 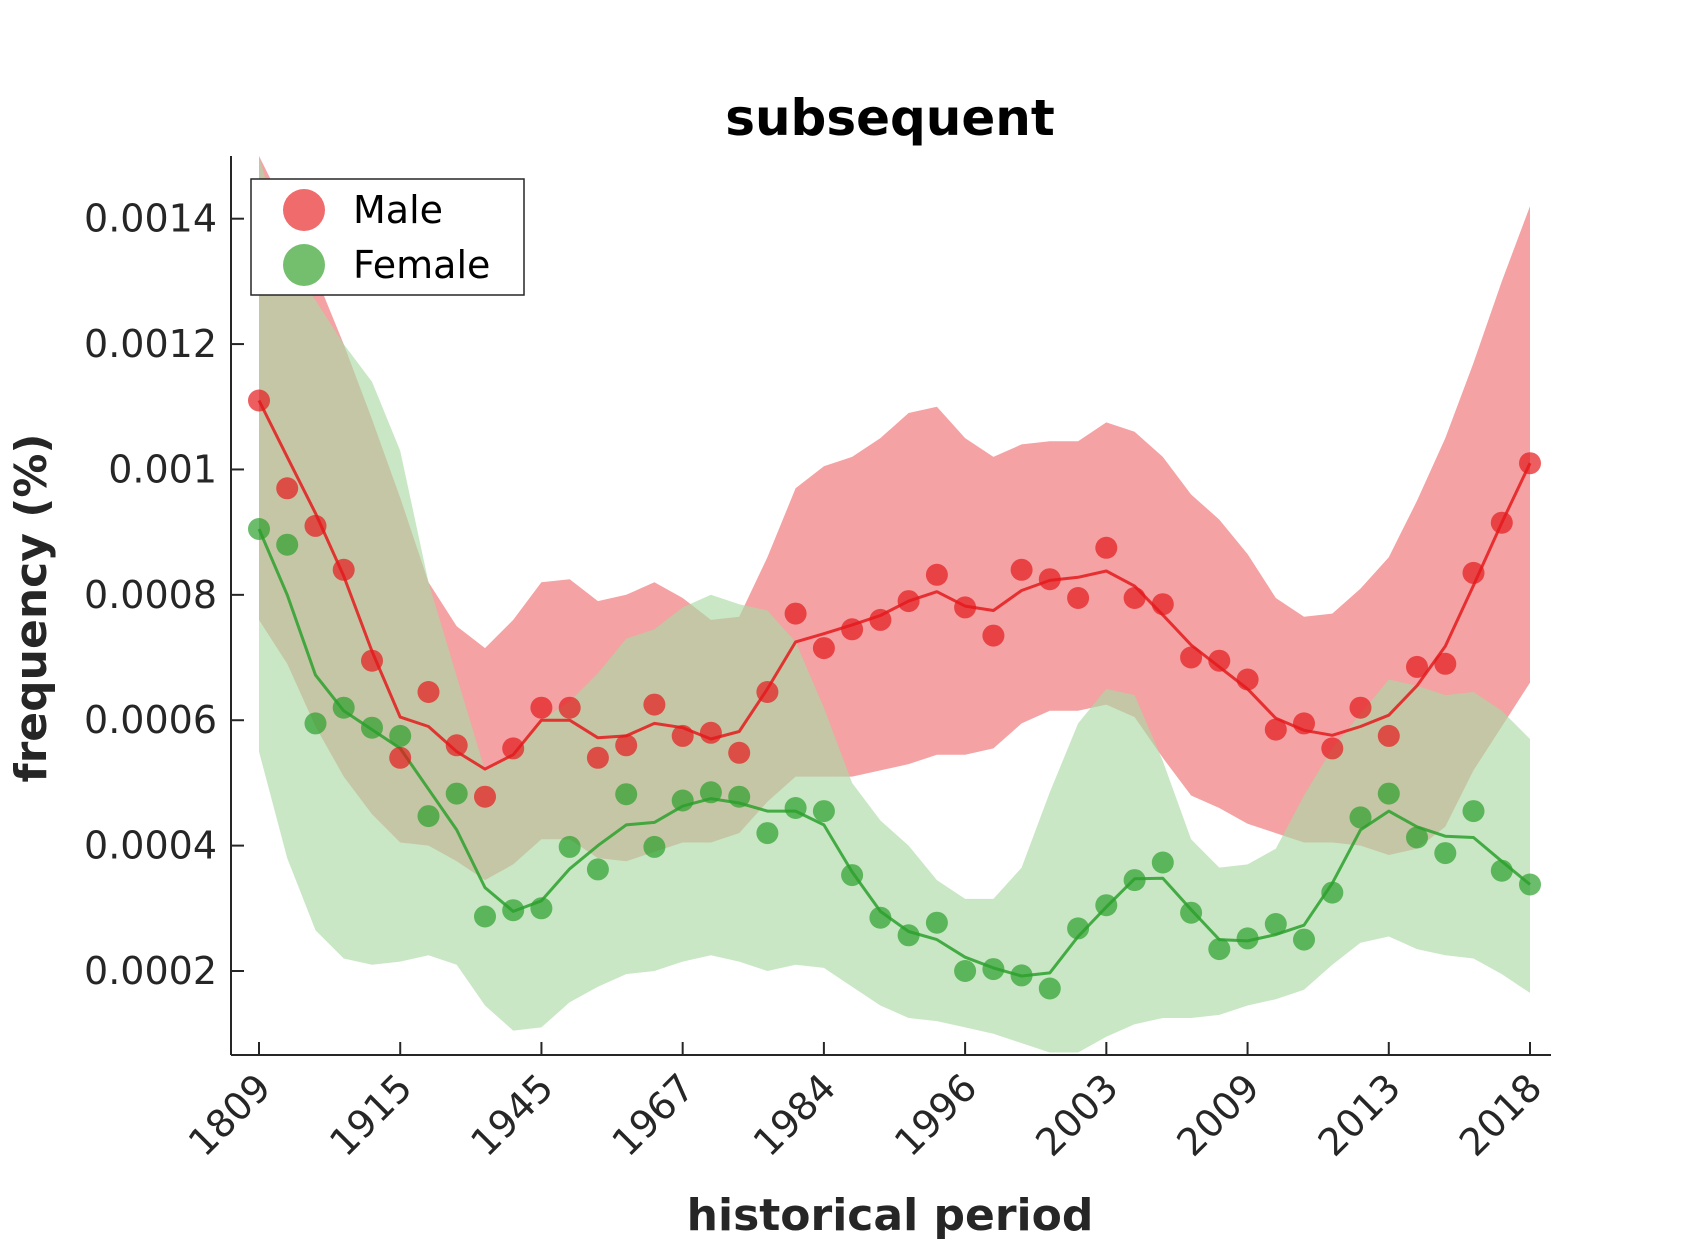 What do you see at coordinates (150, 595) in the screenshot?
I see `y-tick-label: 0.0008` at bounding box center [150, 595].